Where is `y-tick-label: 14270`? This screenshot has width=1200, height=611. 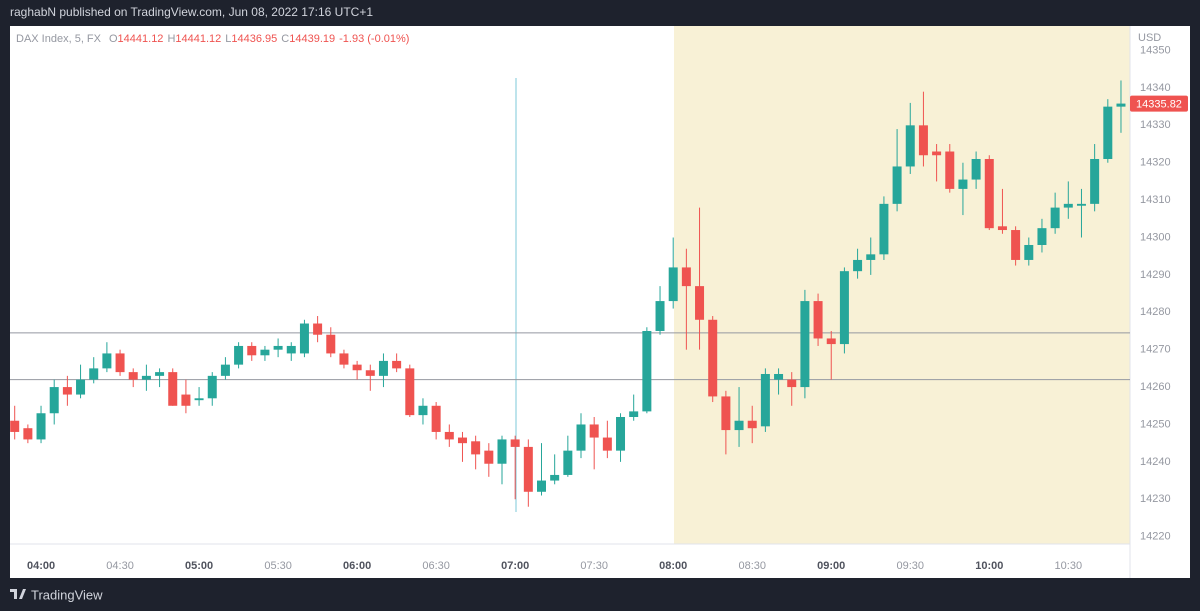 y-tick-label: 14270 is located at coordinates (1155, 350).